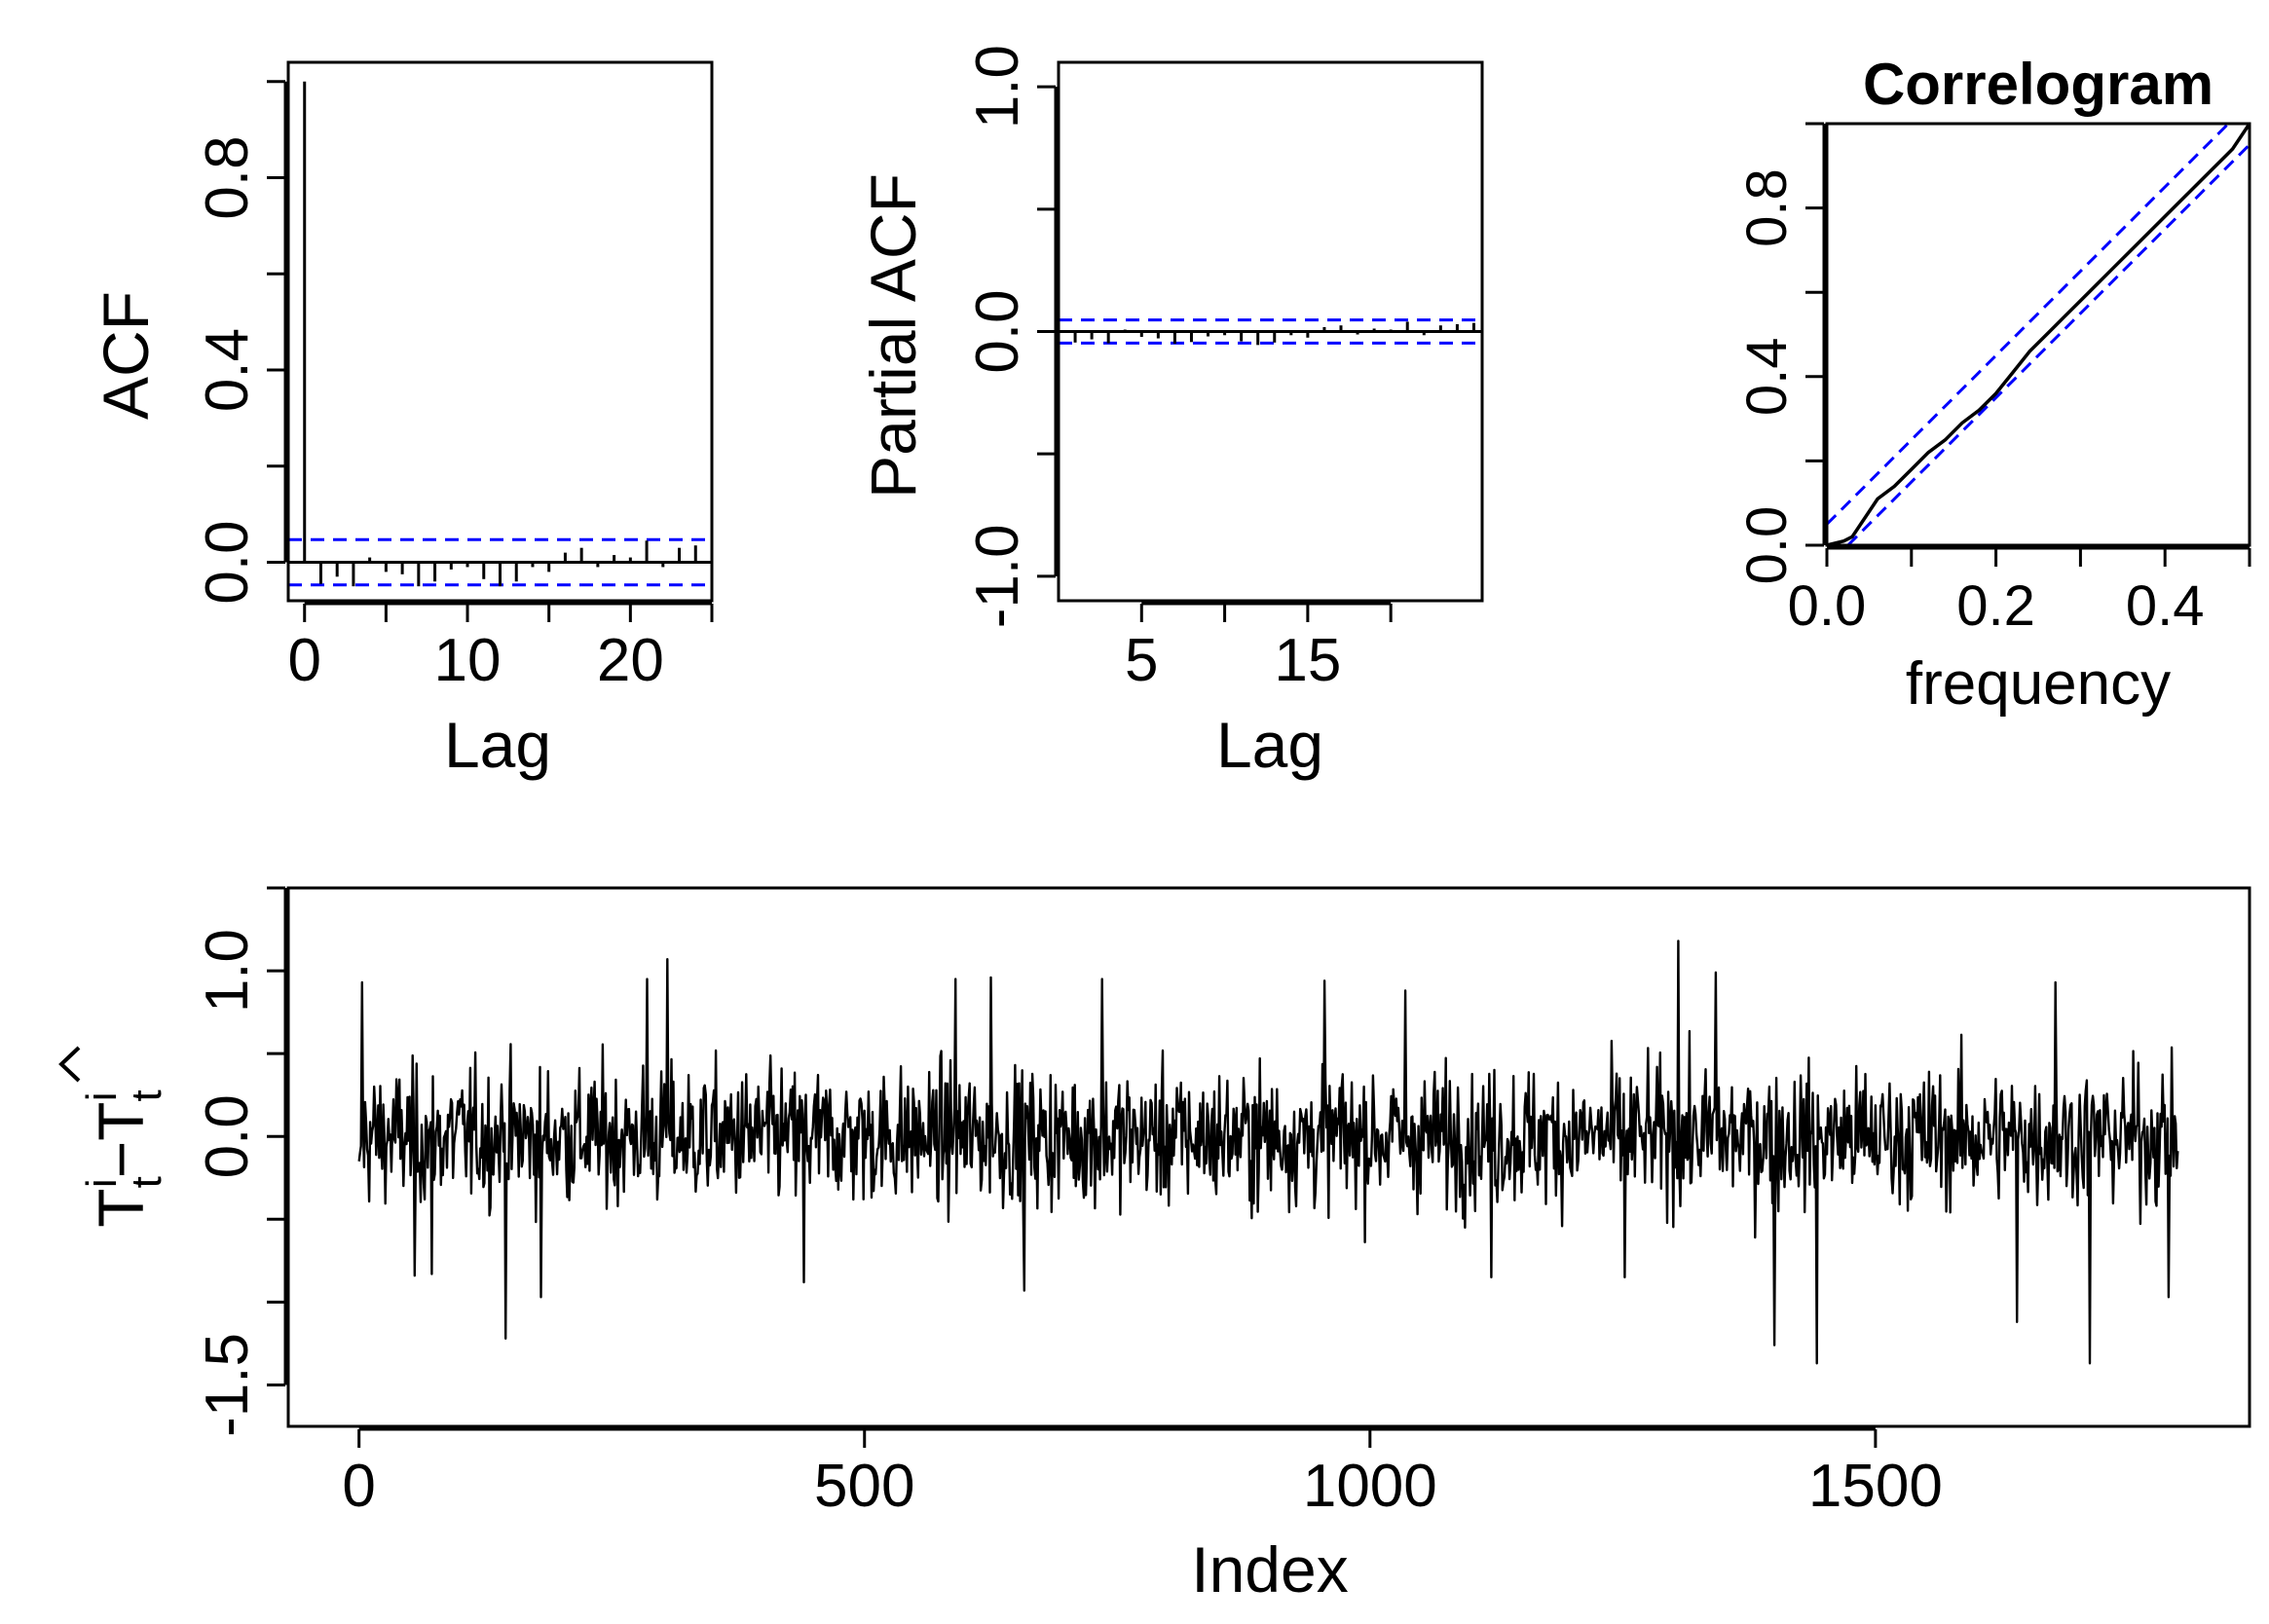 The height and width of the screenshot is (1624, 2269). Describe the element at coordinates (1995, 606) in the screenshot. I see `correlogram-x-tick-label: 0.2` at that location.